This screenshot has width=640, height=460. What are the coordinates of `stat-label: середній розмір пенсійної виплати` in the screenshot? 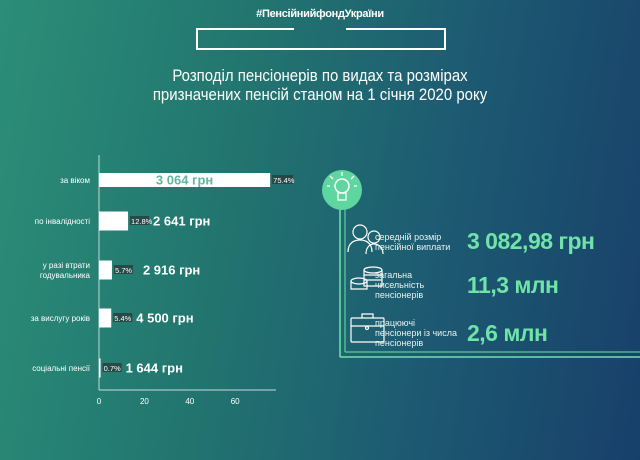 It's located at (421, 242).